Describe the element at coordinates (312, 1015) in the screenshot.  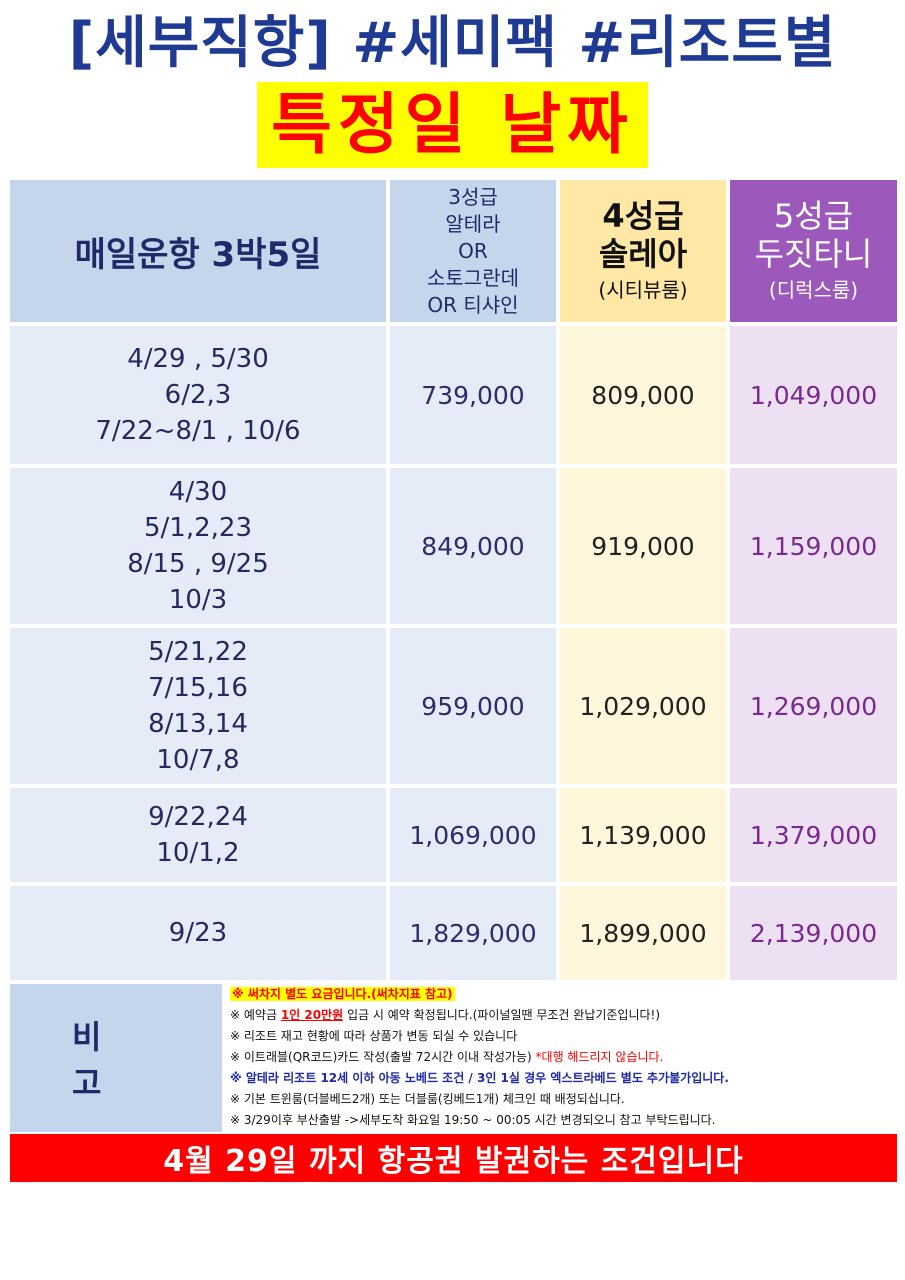
I see `deposit-amount: 1인 20만원` at that location.